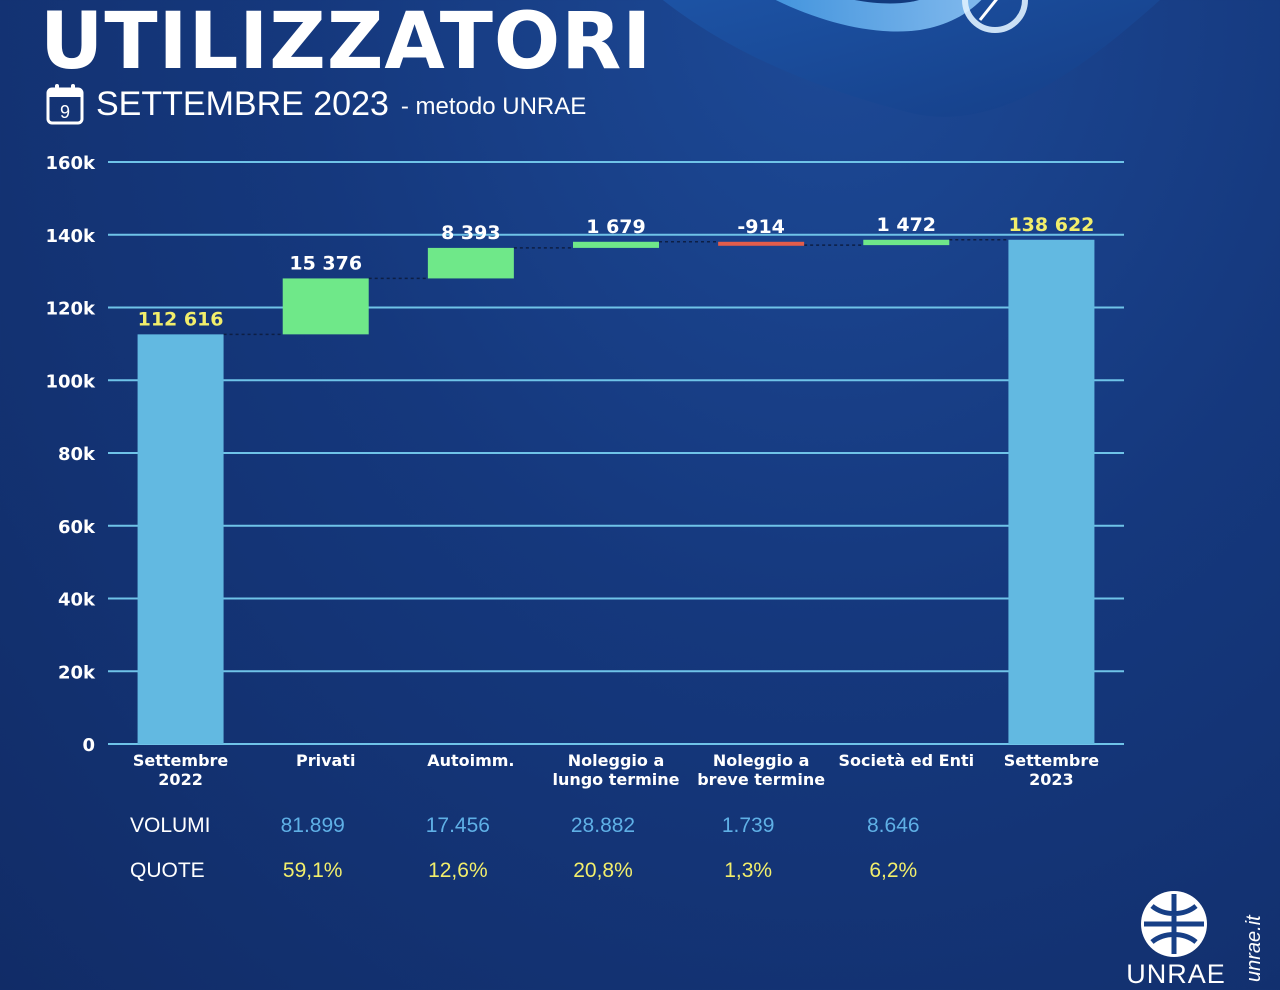  I want to click on volume-value: 28.882, so click(603, 825).